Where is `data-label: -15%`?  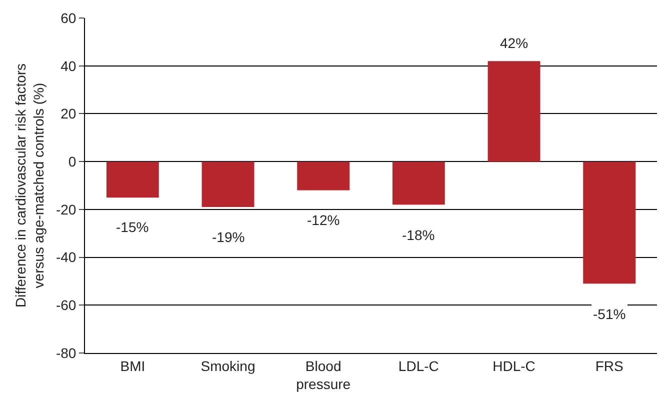
data-label: -15% is located at coordinates (132, 227).